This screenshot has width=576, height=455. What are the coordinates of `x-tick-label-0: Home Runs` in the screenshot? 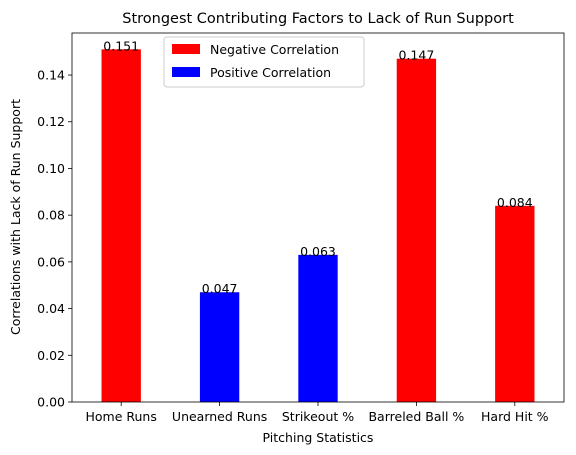 It's located at (121, 416).